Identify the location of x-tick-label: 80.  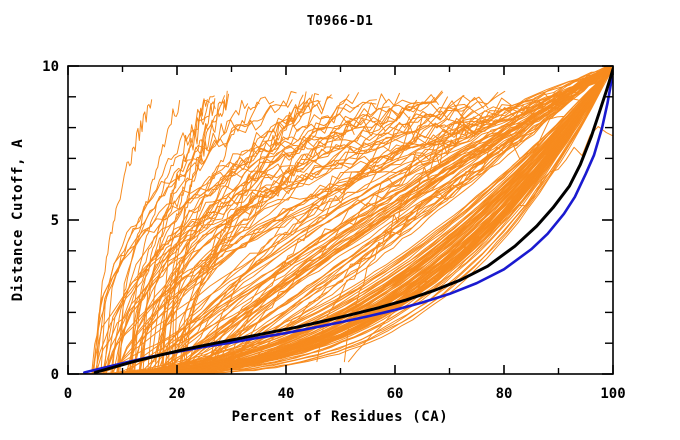
(504, 394).